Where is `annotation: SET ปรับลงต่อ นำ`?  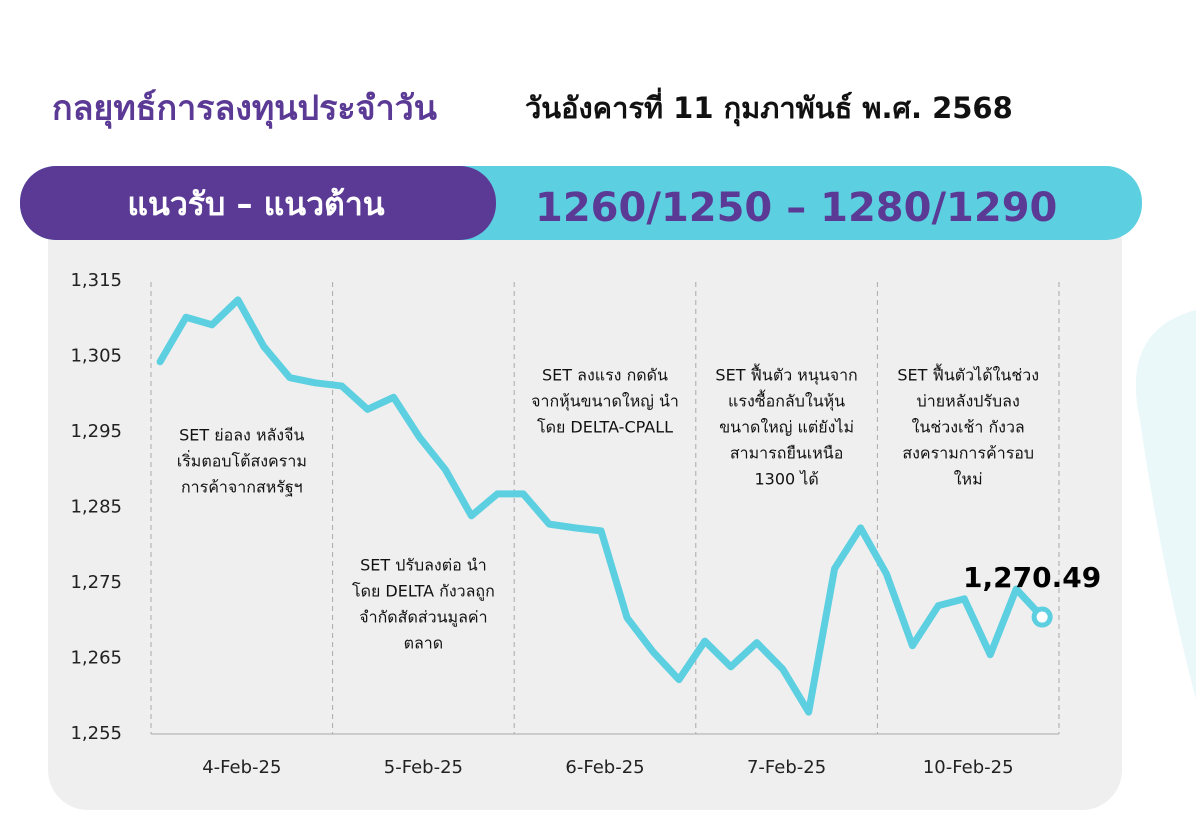
annotation: SET ปรับลงต่อ นำ is located at coordinates (423, 565).